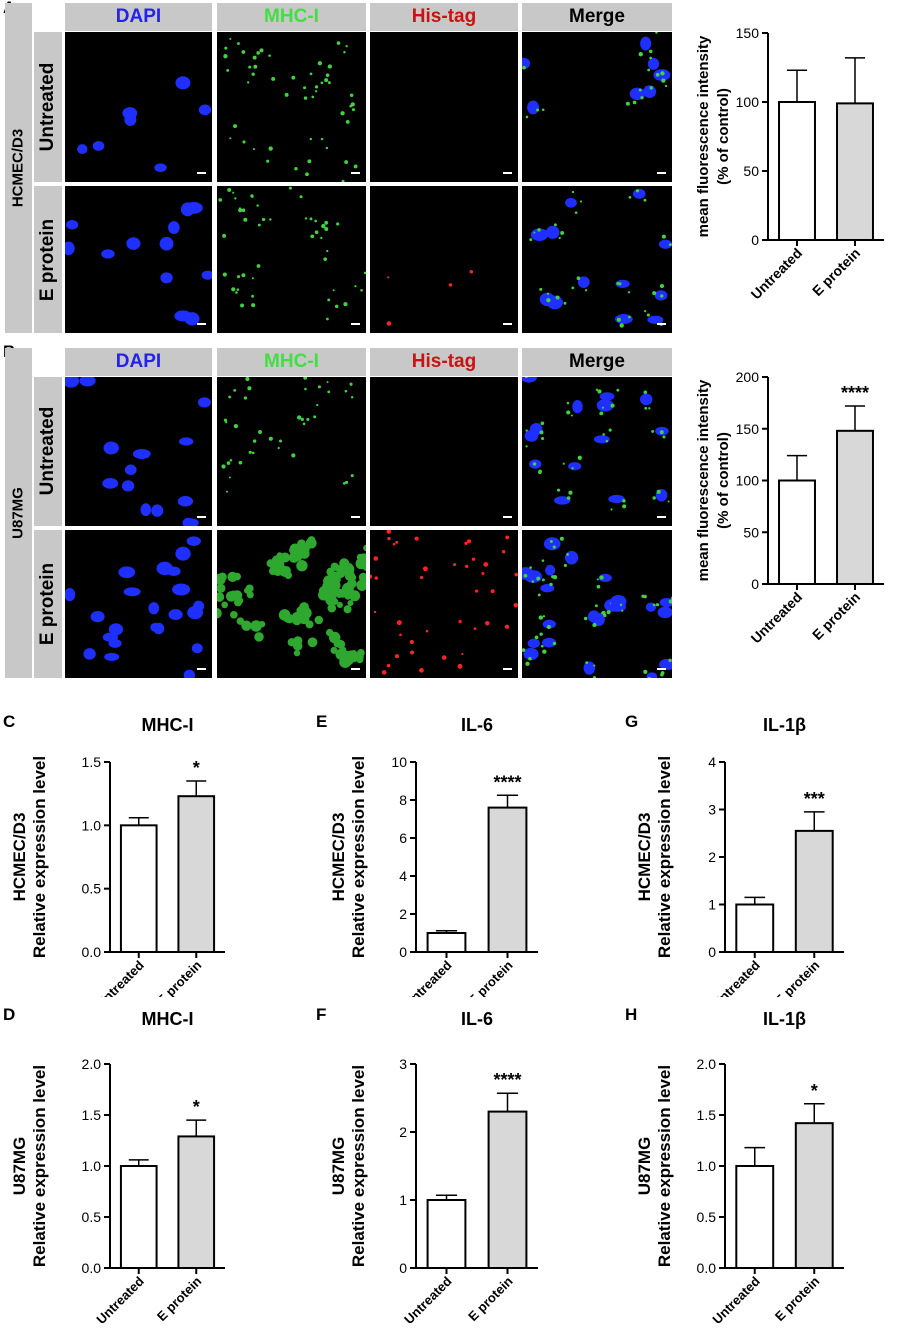 This screenshot has width=922, height=1339. What do you see at coordinates (291, 17) in the screenshot?
I see `col-header-mhci-a: MHC-I` at bounding box center [291, 17].